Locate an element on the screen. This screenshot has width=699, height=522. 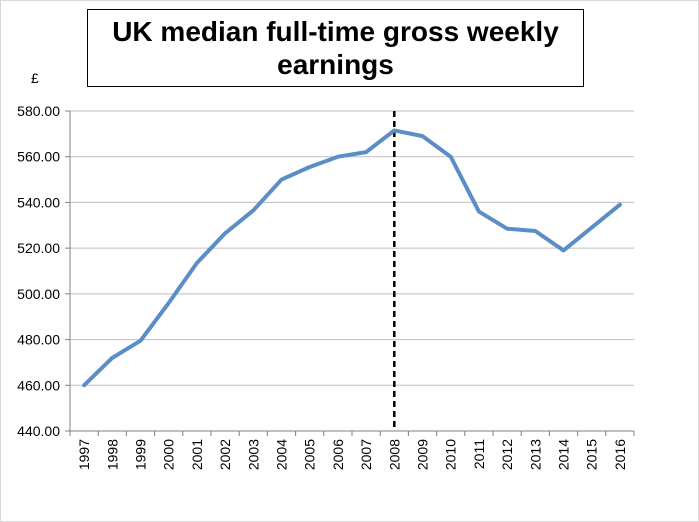
y-tick-label: 560.00 is located at coordinates (38, 157).